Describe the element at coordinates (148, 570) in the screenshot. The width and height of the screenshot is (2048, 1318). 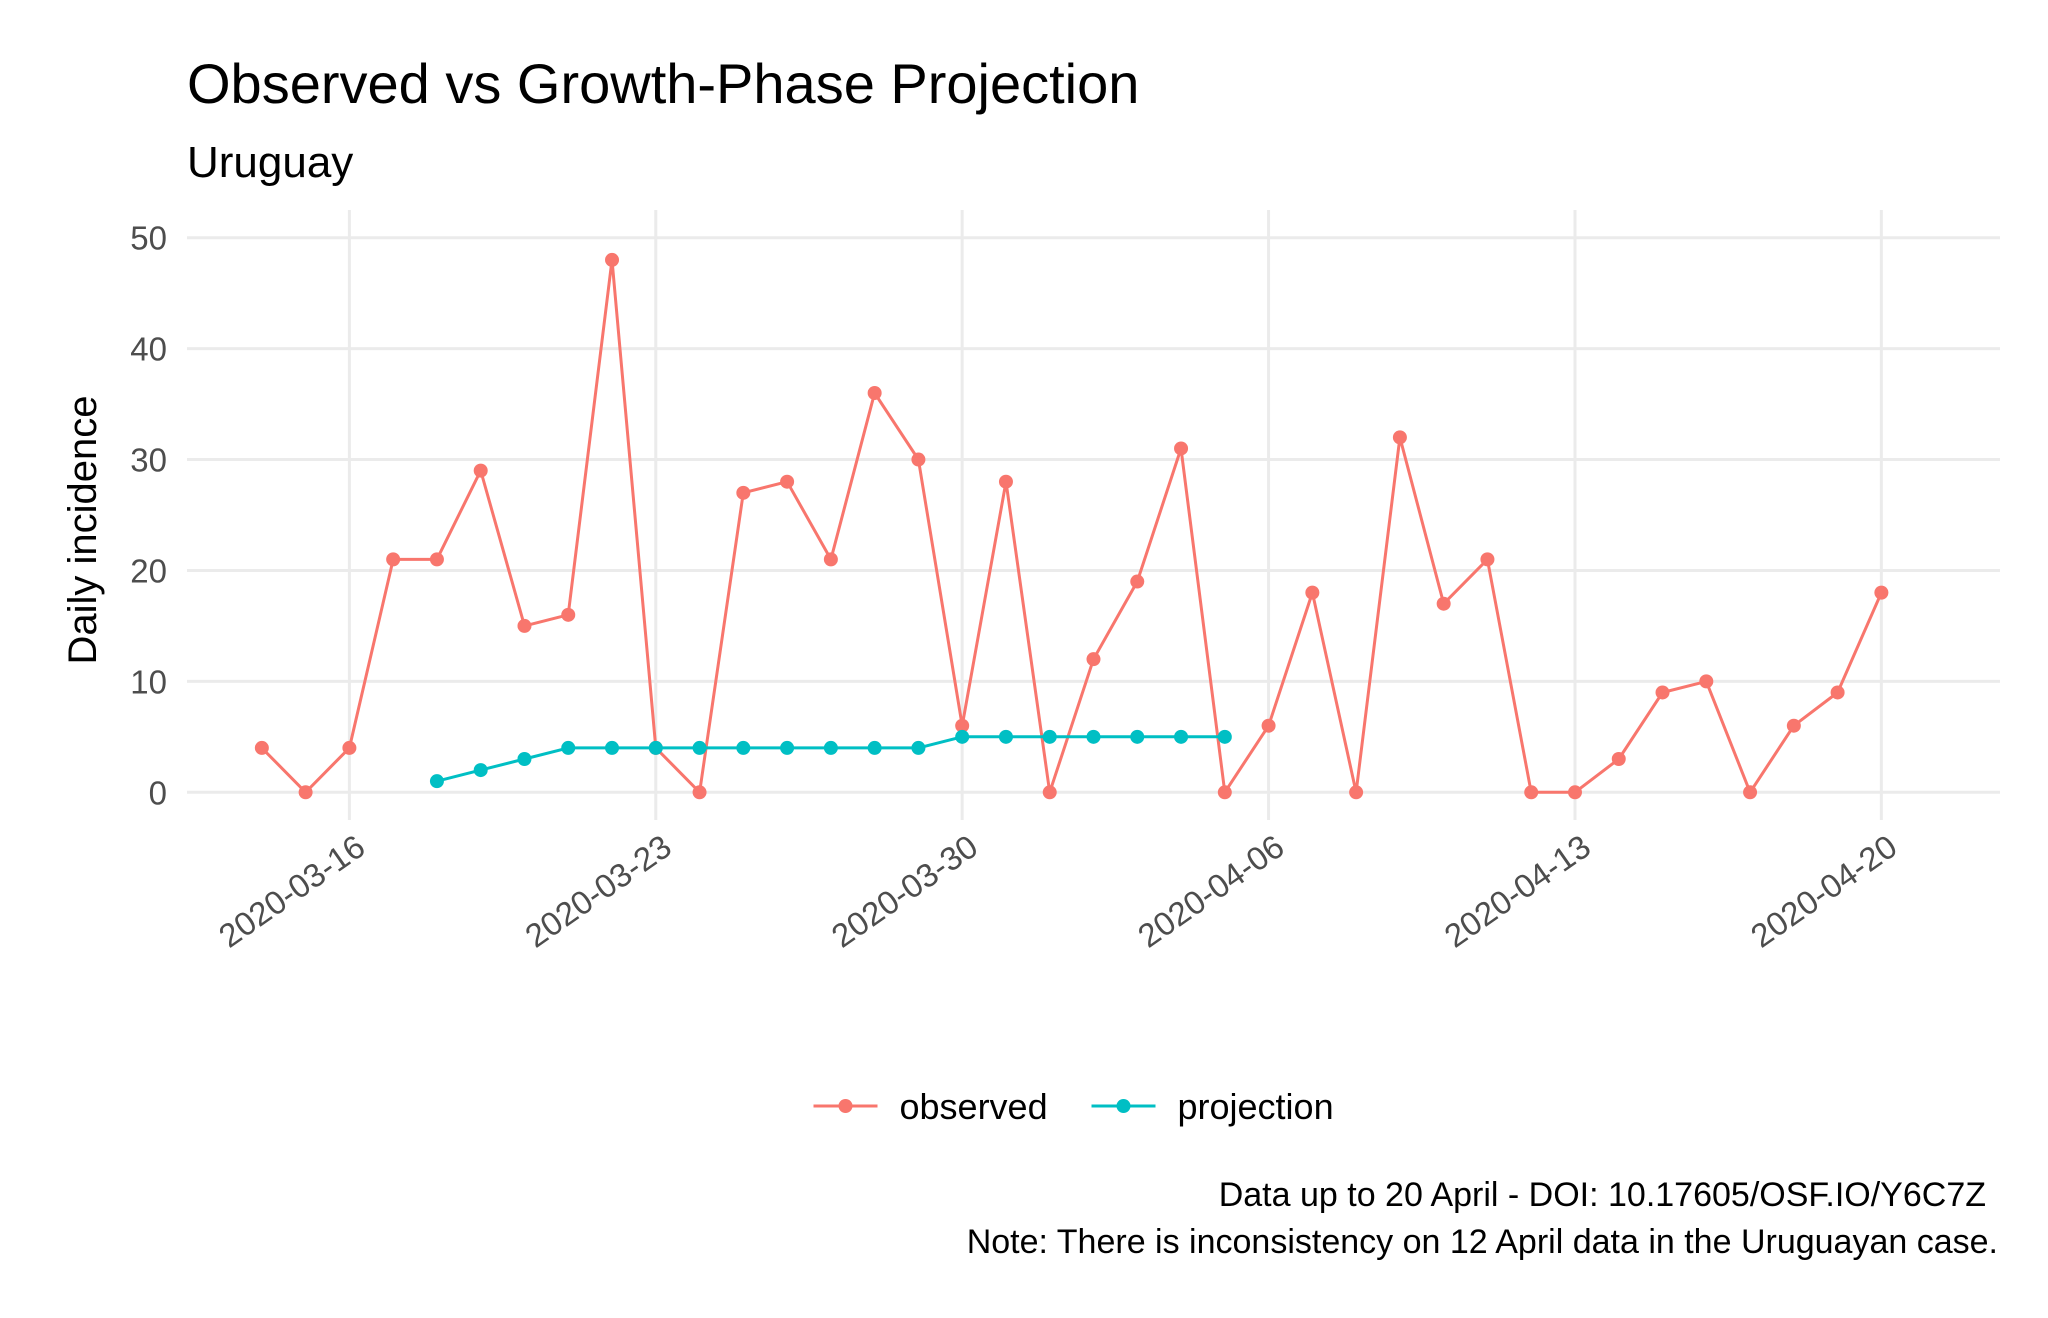
I see `y-tick-label: 20` at that location.